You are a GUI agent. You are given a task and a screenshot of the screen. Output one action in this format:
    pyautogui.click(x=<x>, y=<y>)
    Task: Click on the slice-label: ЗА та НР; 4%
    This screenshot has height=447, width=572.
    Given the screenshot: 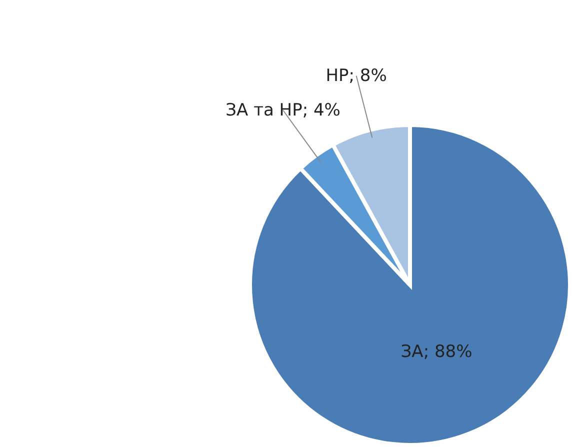 What is the action you would take?
    pyautogui.click(x=283, y=110)
    